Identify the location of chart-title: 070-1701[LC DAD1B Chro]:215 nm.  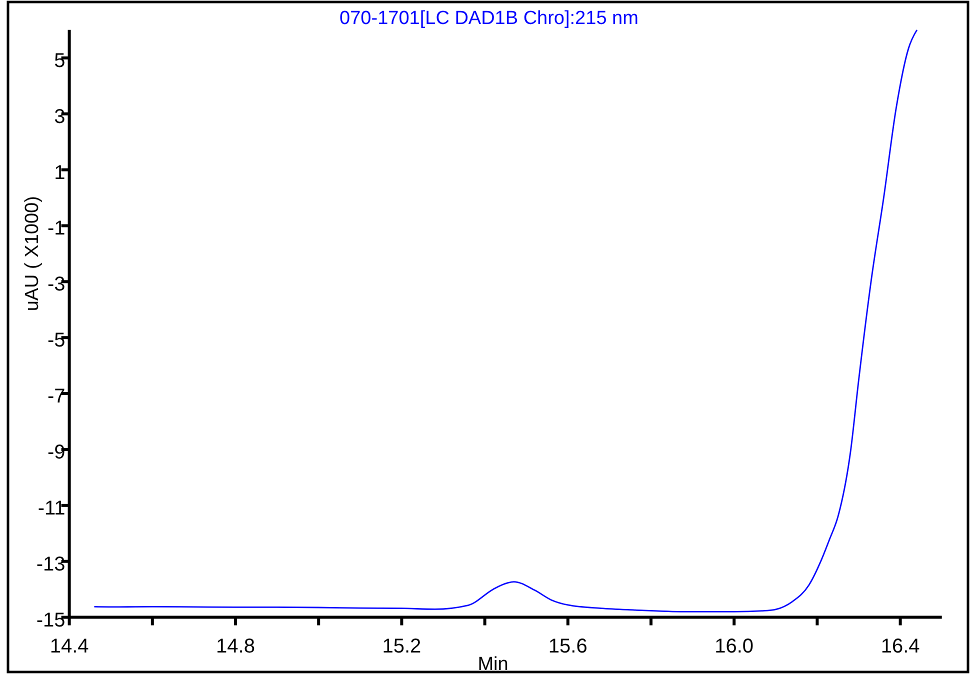
(489, 18).